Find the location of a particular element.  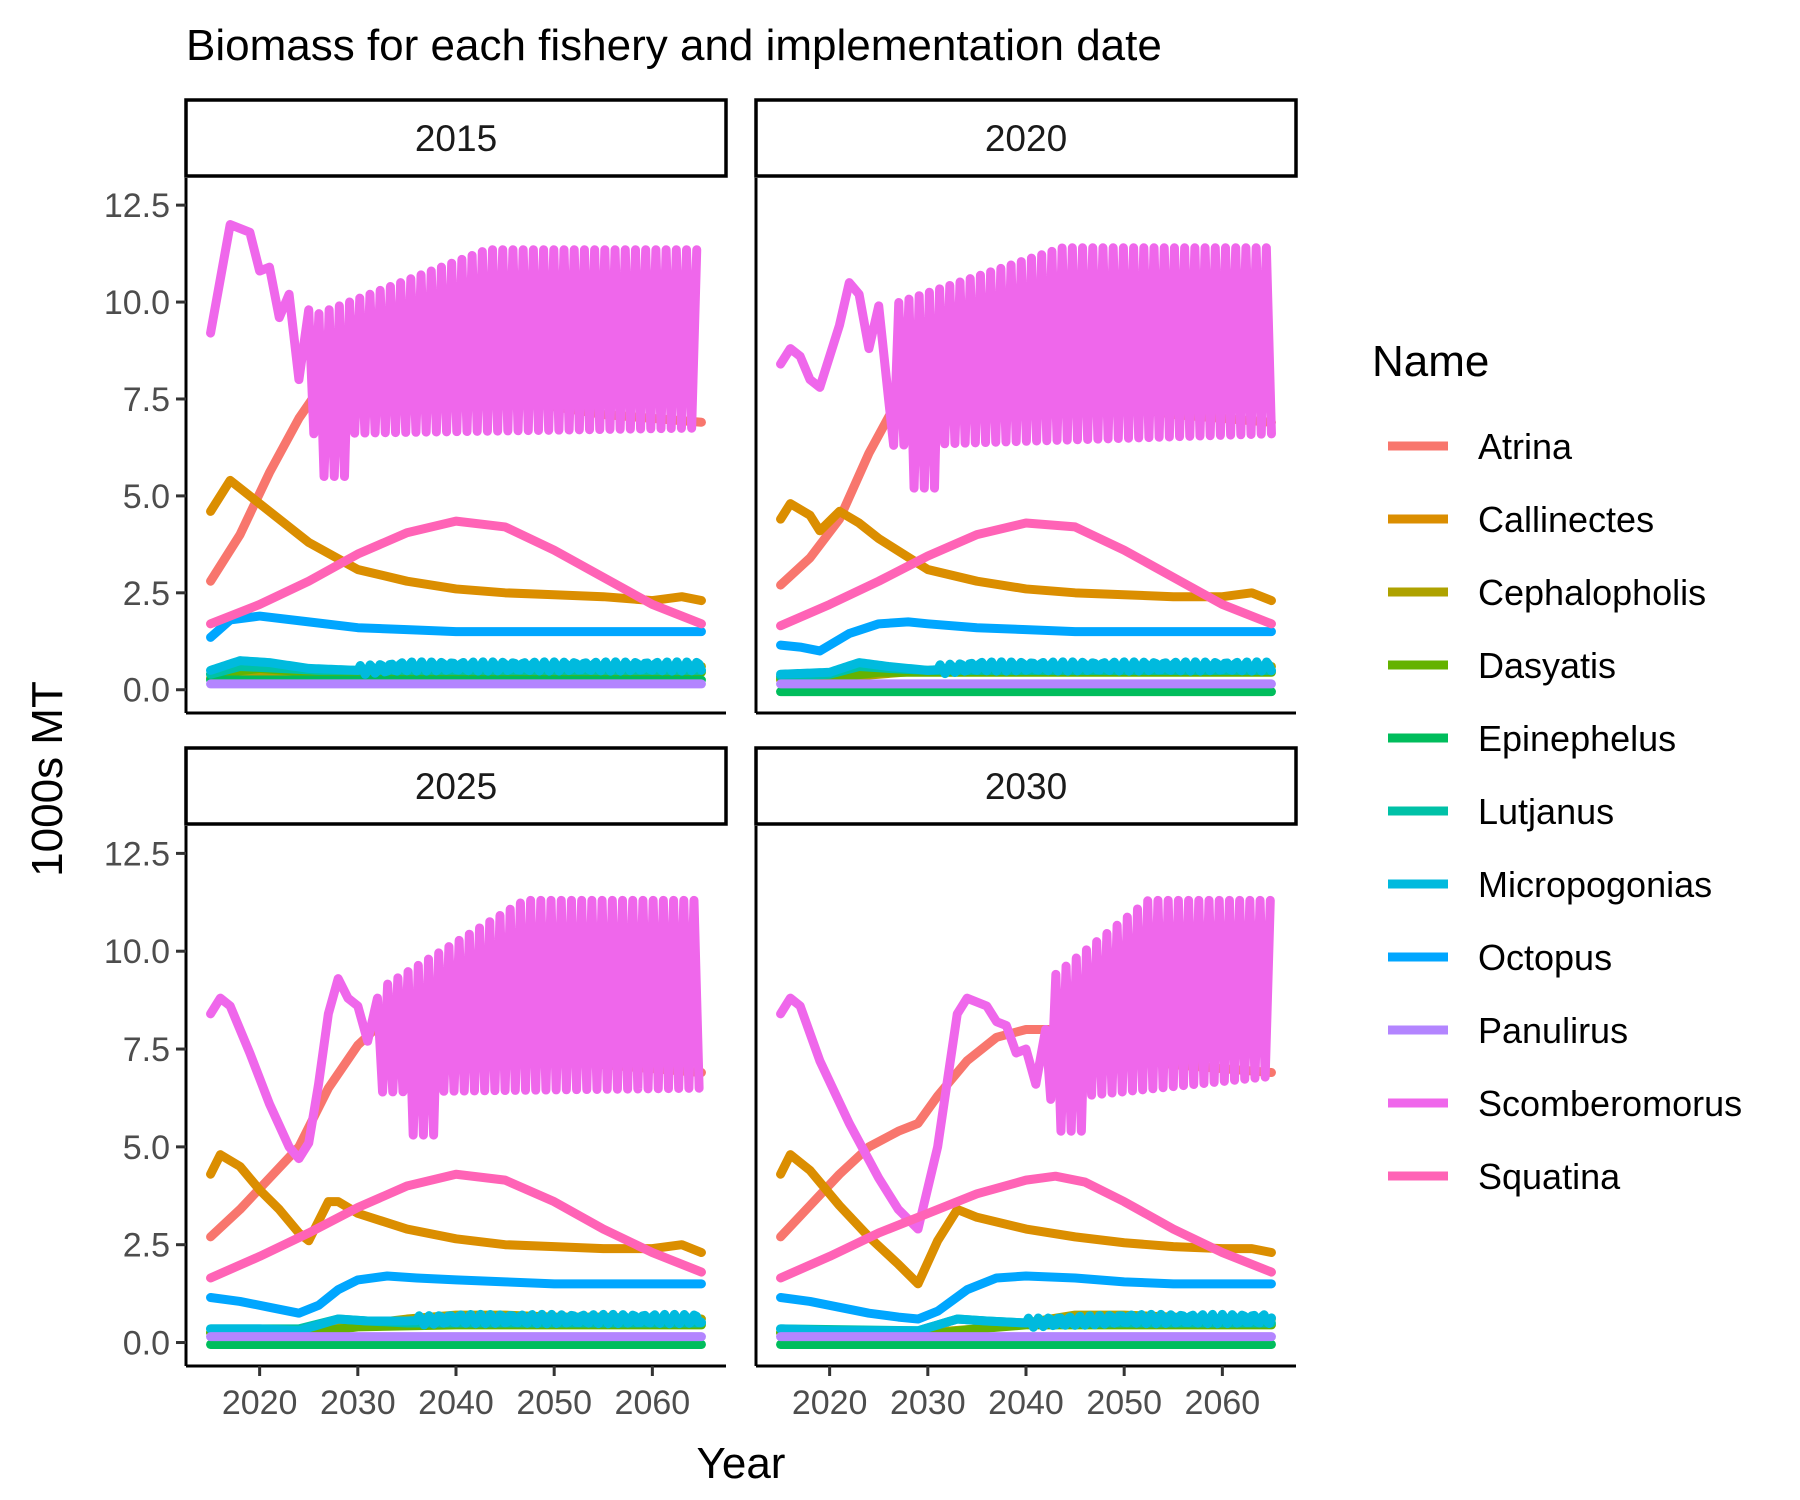

legend-item-atrina: Atrina is located at coordinates (1480, 446).